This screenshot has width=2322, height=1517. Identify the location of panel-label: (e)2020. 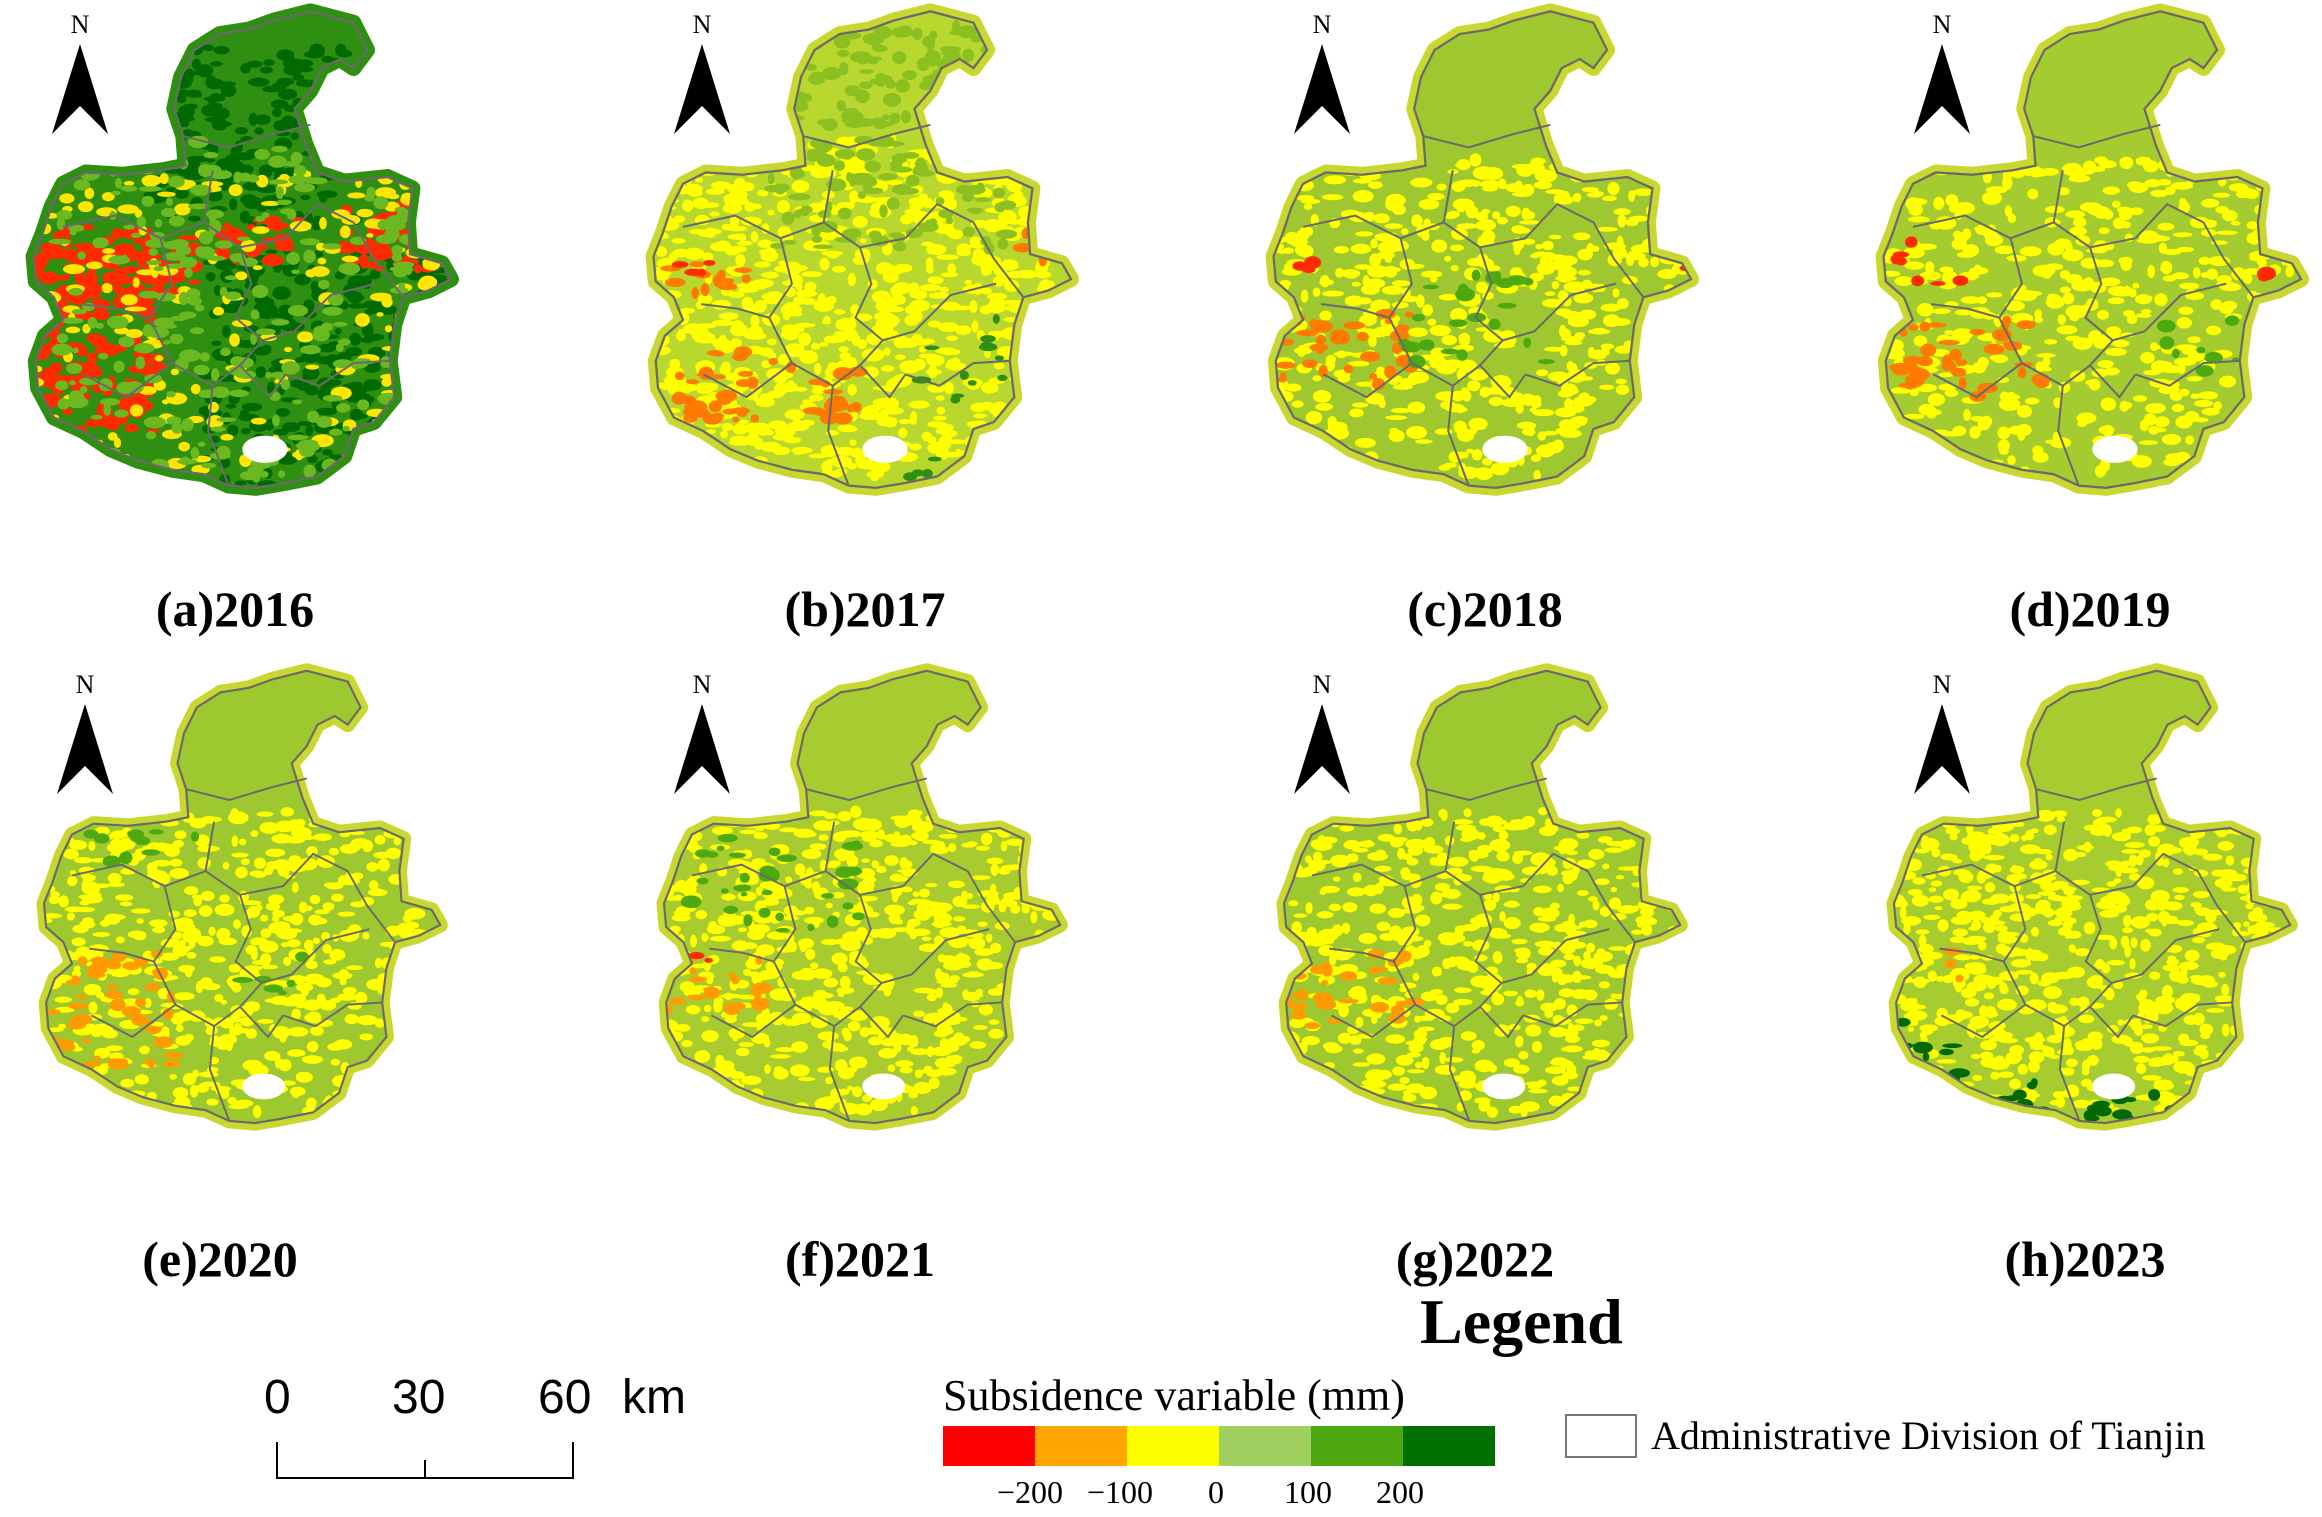
(220, 1259).